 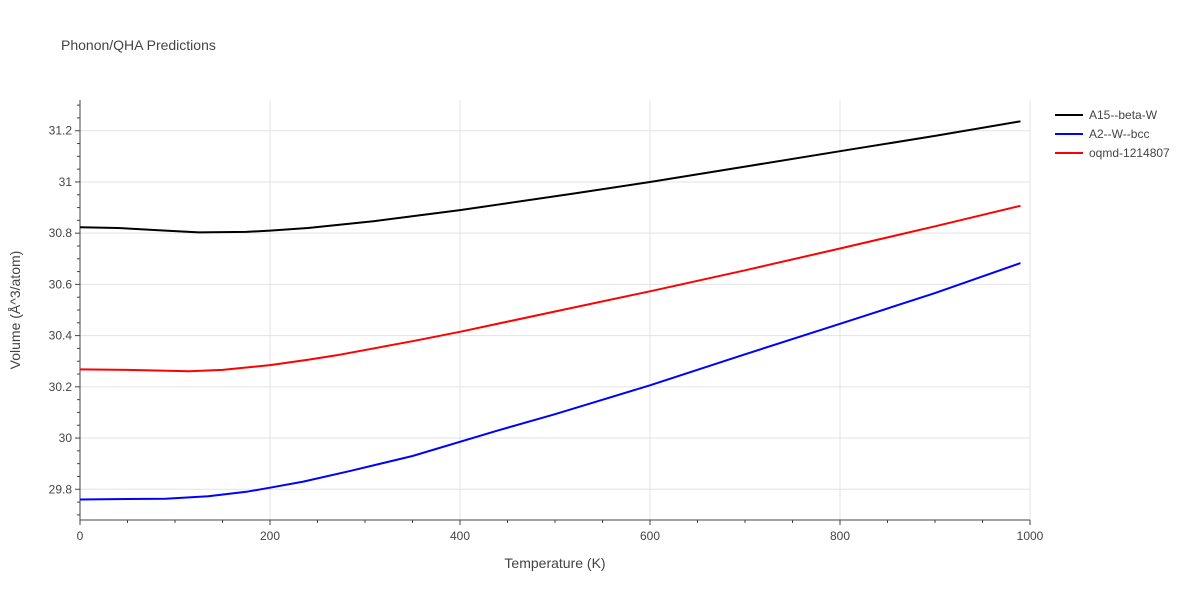 I want to click on x-tick-label: 0, so click(x=80, y=536).